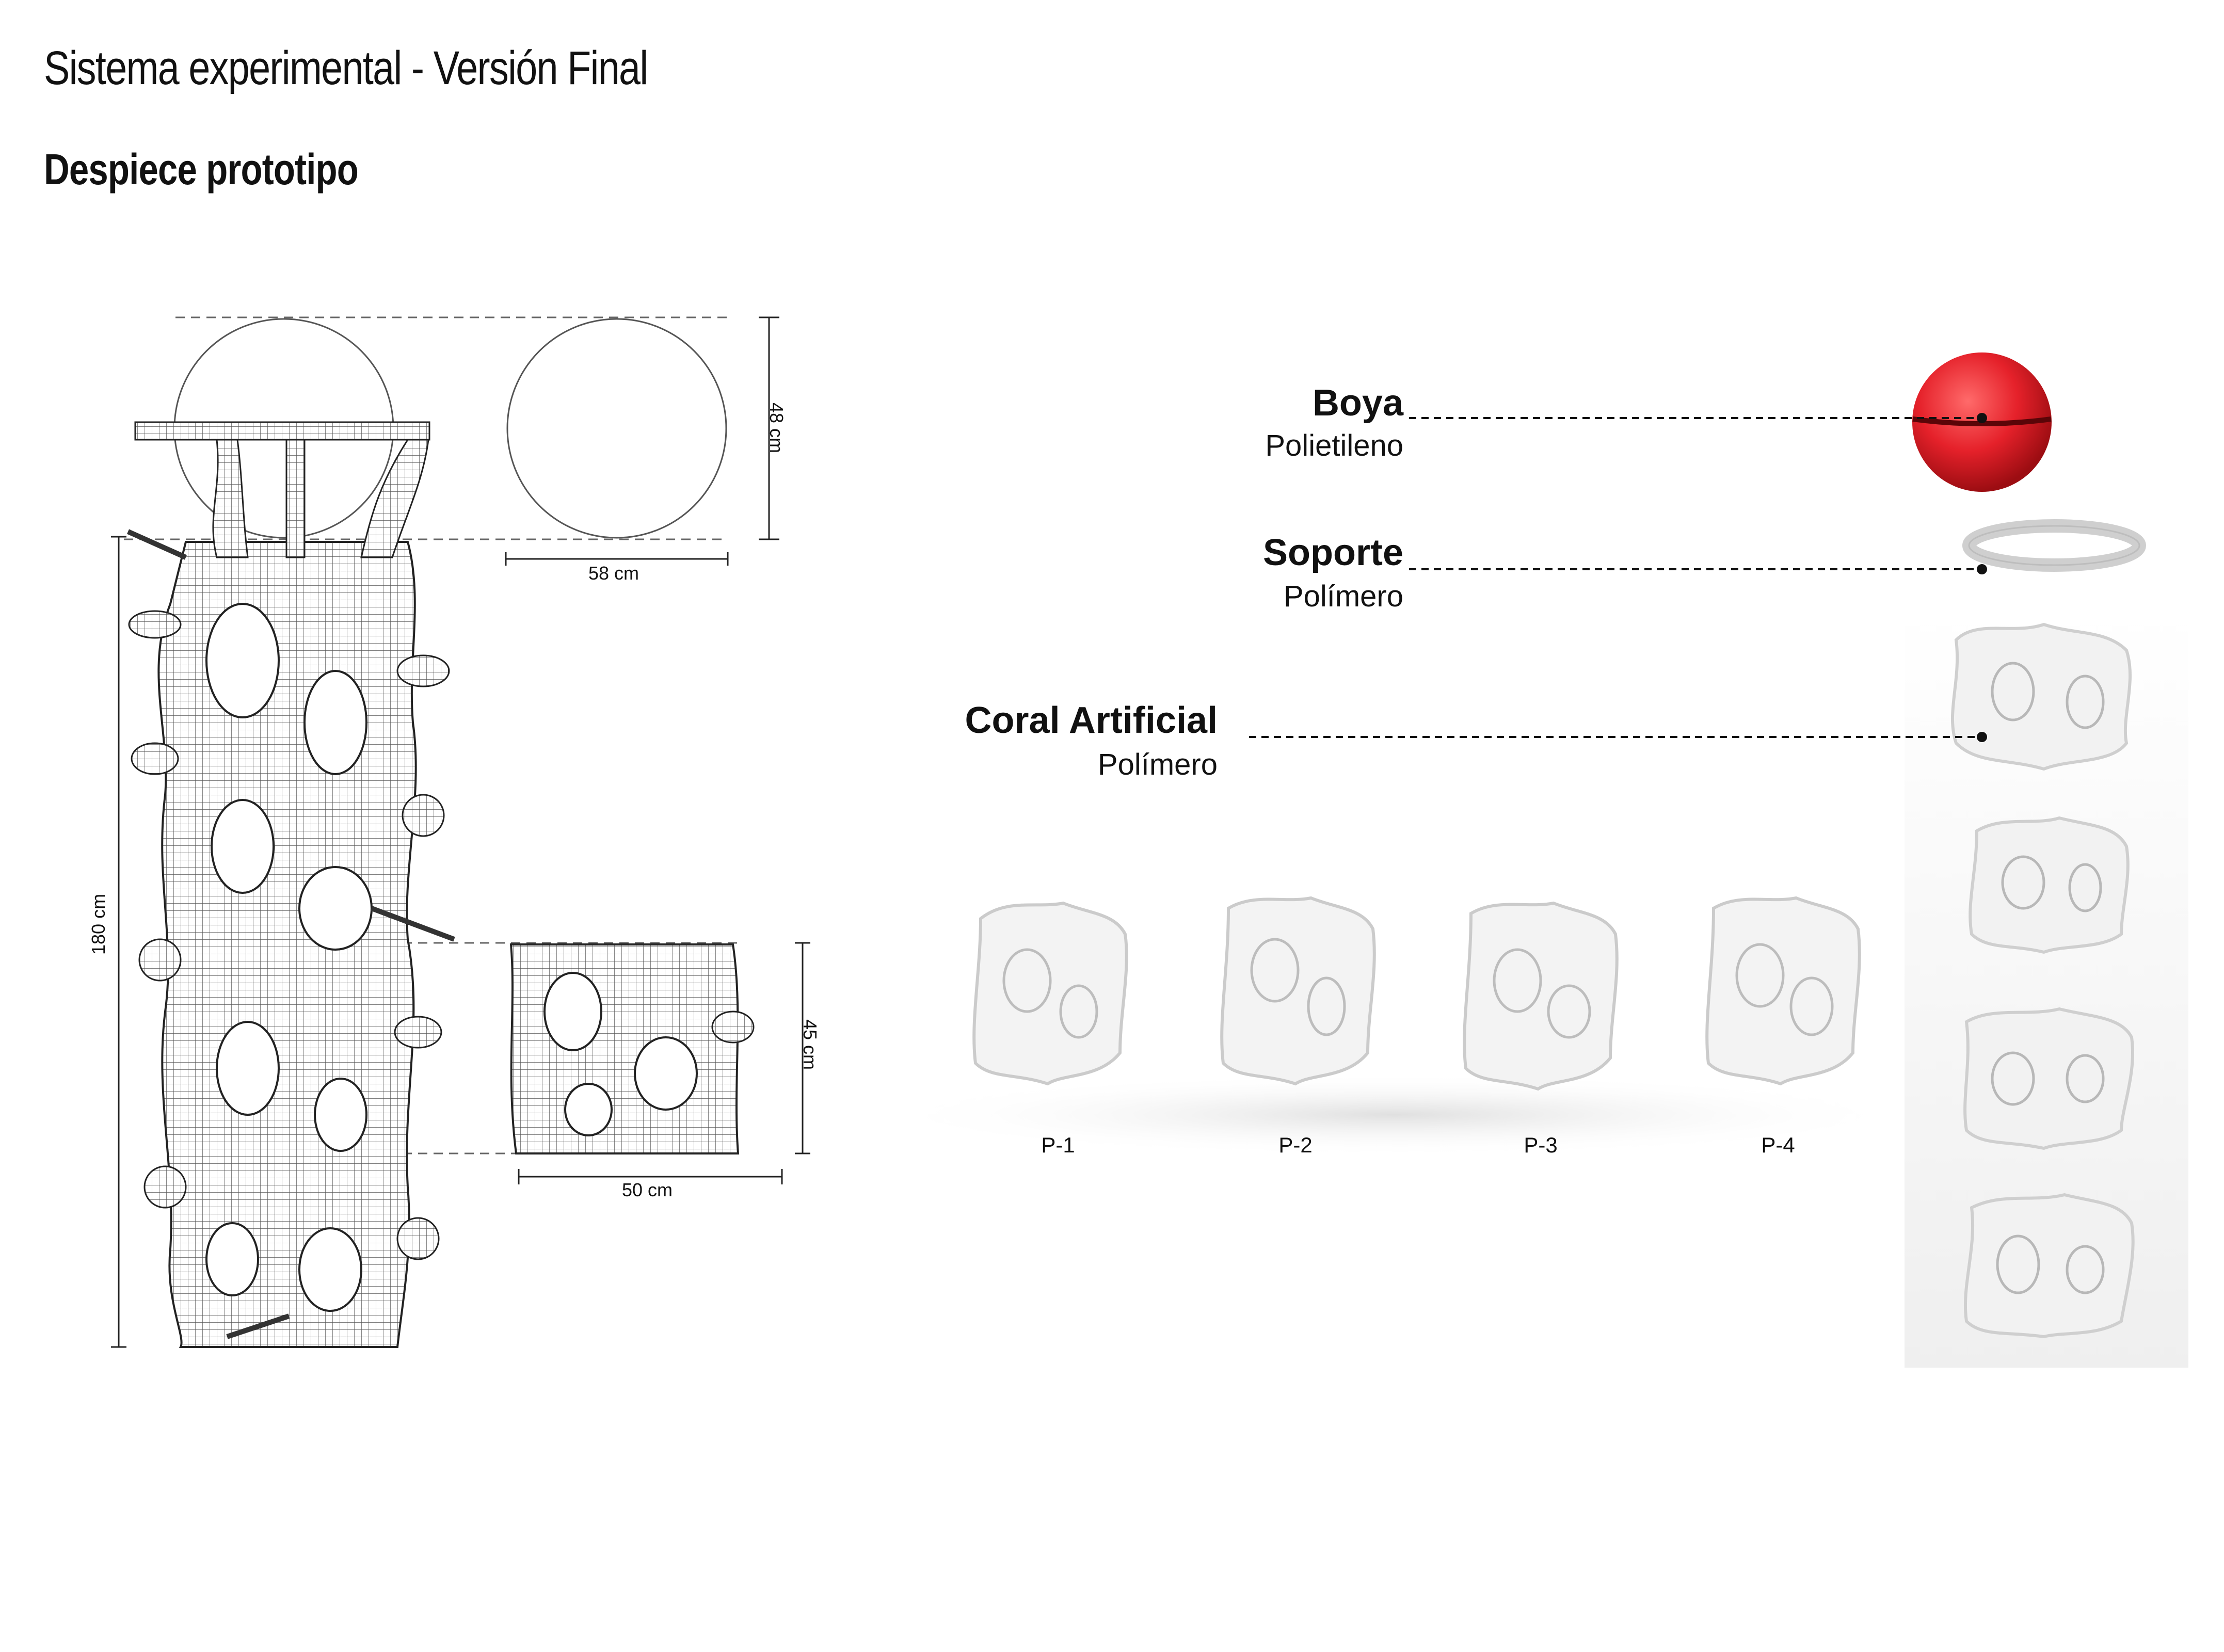 Image resolution: width=2224 pixels, height=1652 pixels. Describe the element at coordinates (1778, 1145) in the screenshot. I see `variant-label-p4: P-4` at that location.